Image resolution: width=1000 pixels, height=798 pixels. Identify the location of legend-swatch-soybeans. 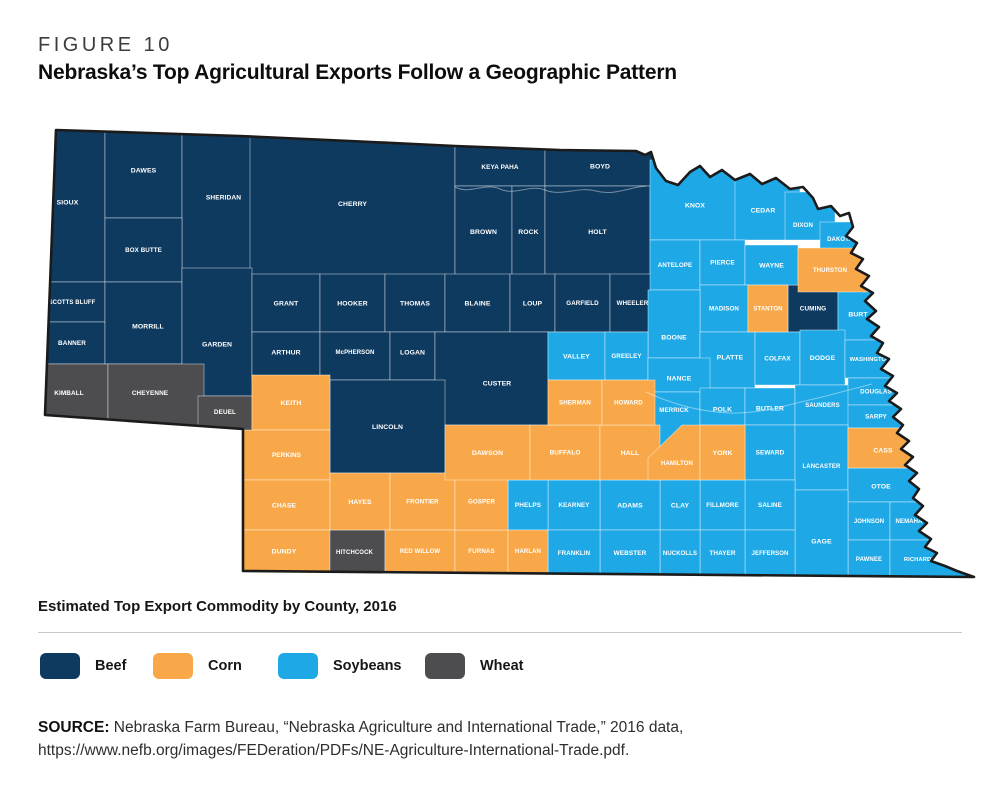
(298, 666).